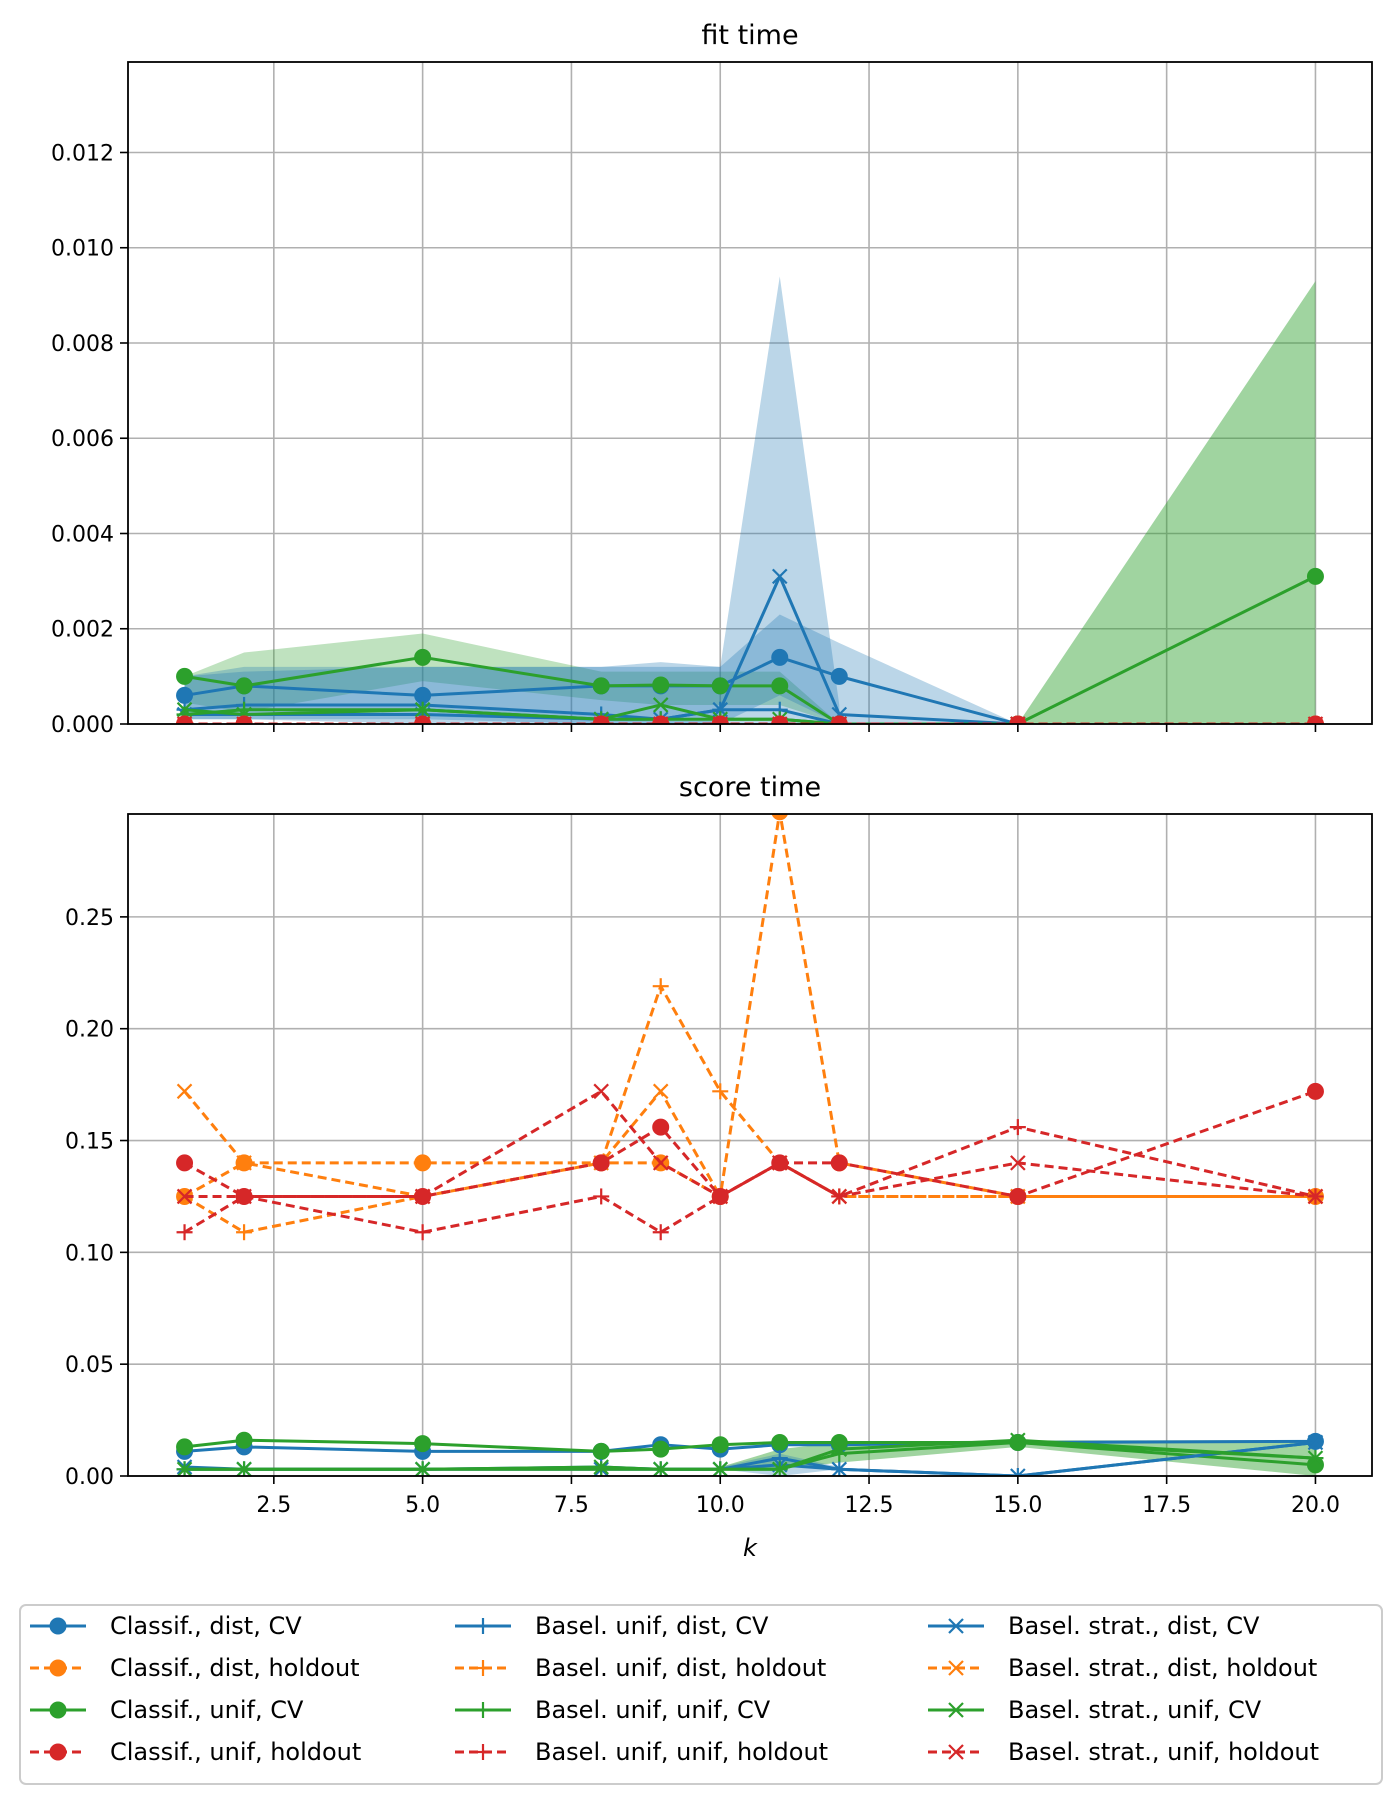 The width and height of the screenshot is (1397, 1796). I want to click on fit-time-point-basel-strat-unif-cv, so click(184, 709).